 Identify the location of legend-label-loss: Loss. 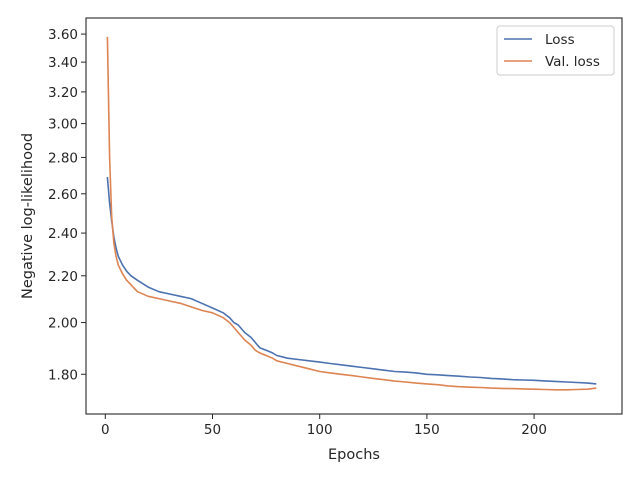
(560, 40).